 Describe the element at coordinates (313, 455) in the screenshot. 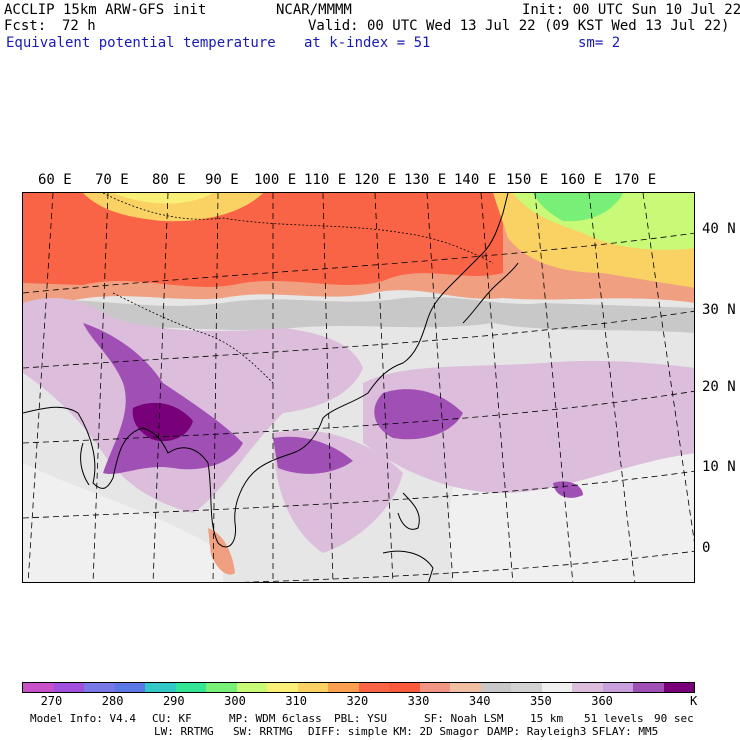

I see `field-purple-scs` at that location.